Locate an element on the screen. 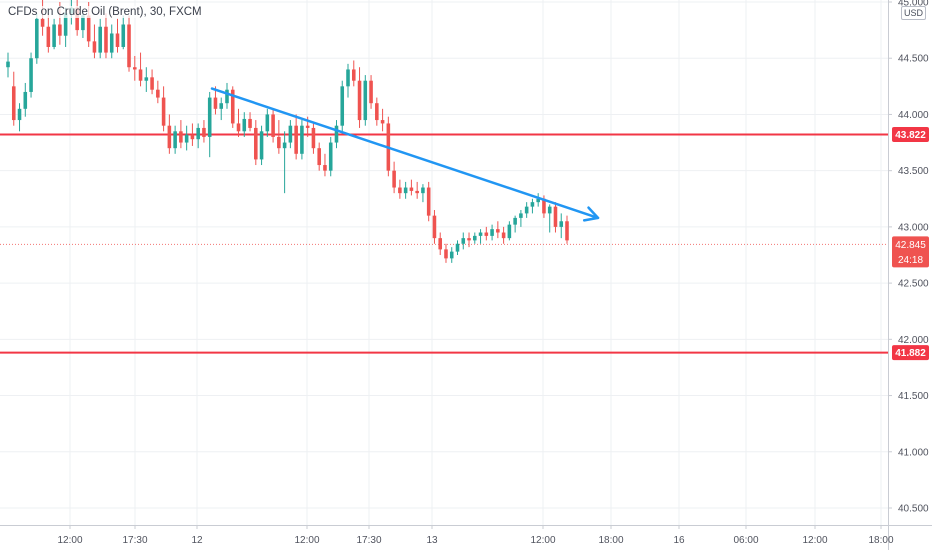 The height and width of the screenshot is (550, 932). last-price-label: 42.845 is located at coordinates (910, 245).